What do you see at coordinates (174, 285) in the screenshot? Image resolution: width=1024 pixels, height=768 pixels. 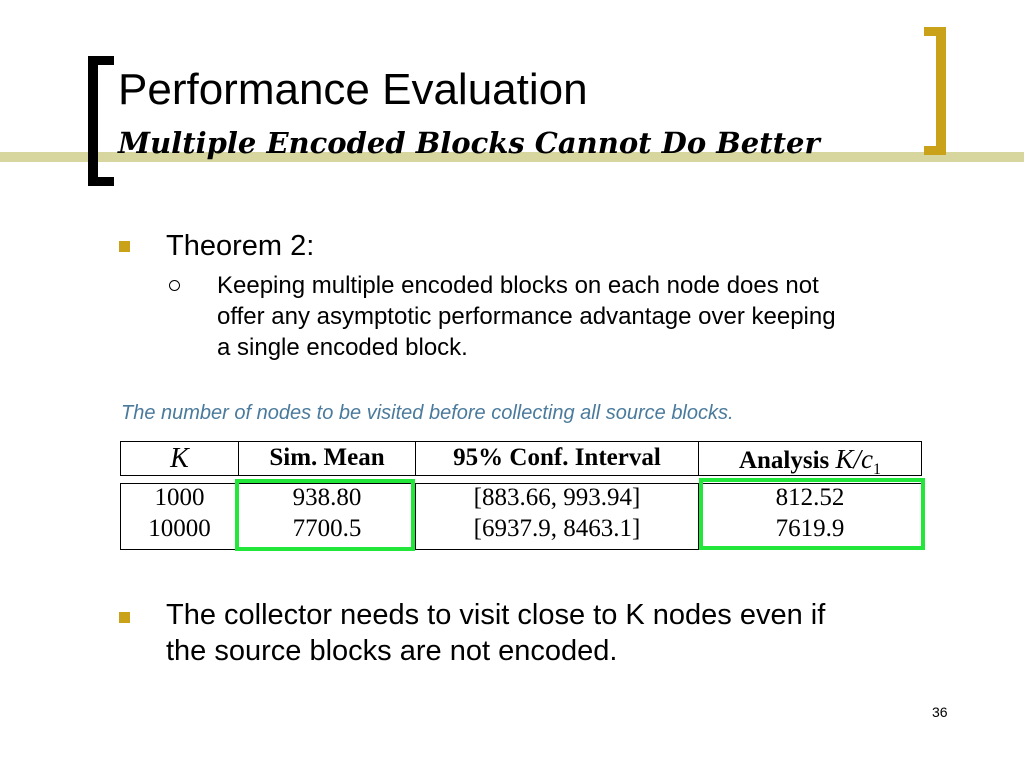 I see `sub-bullet-circle-icon` at bounding box center [174, 285].